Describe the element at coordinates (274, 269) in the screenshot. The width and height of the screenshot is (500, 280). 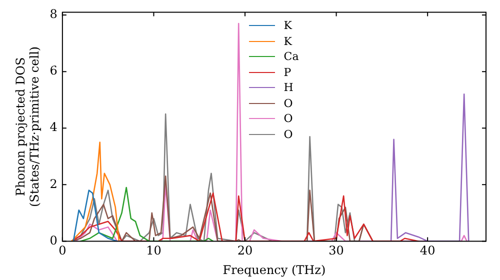
I see `x-axis-title: Frequency (THz)` at that location.